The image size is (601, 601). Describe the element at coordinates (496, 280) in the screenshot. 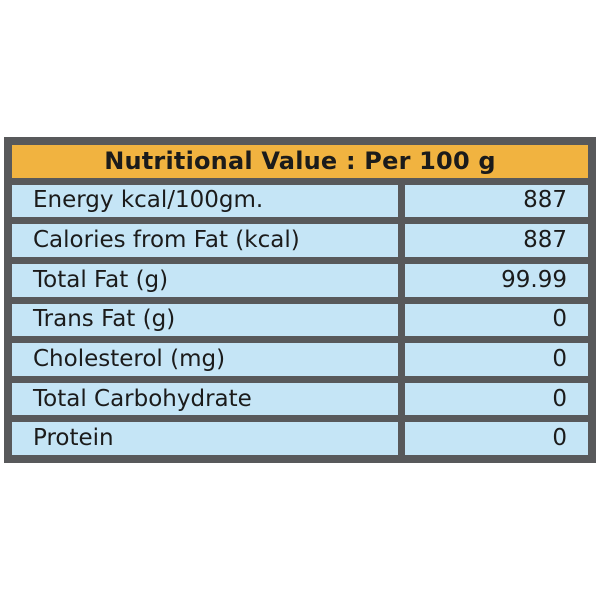

I see `row-value: 99.99` at that location.